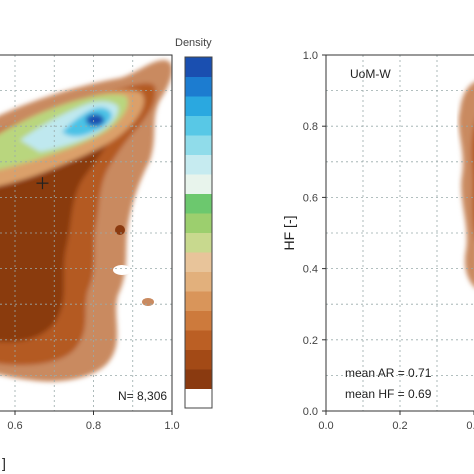 The image size is (474, 474). What do you see at coordinates (310, 412) in the screenshot?
I see `y-tick-label: 0.0` at bounding box center [310, 412].